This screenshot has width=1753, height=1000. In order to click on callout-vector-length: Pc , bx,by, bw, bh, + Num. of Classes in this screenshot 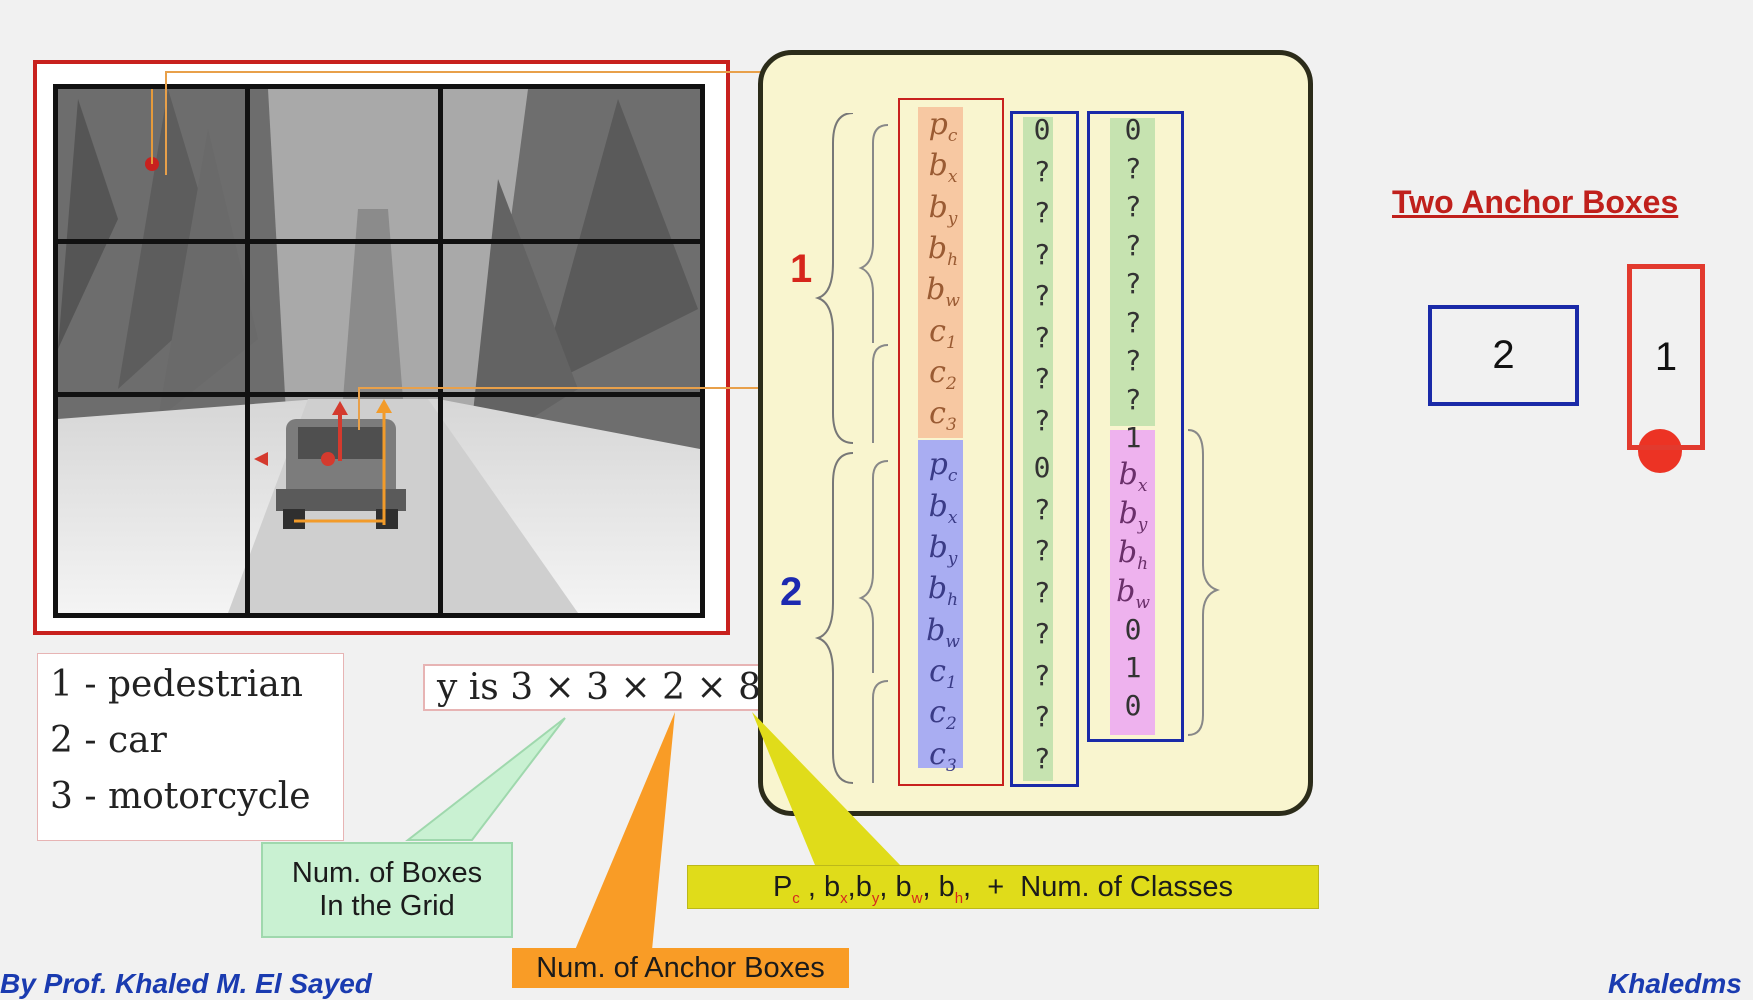, I will do `click(1003, 887)`.